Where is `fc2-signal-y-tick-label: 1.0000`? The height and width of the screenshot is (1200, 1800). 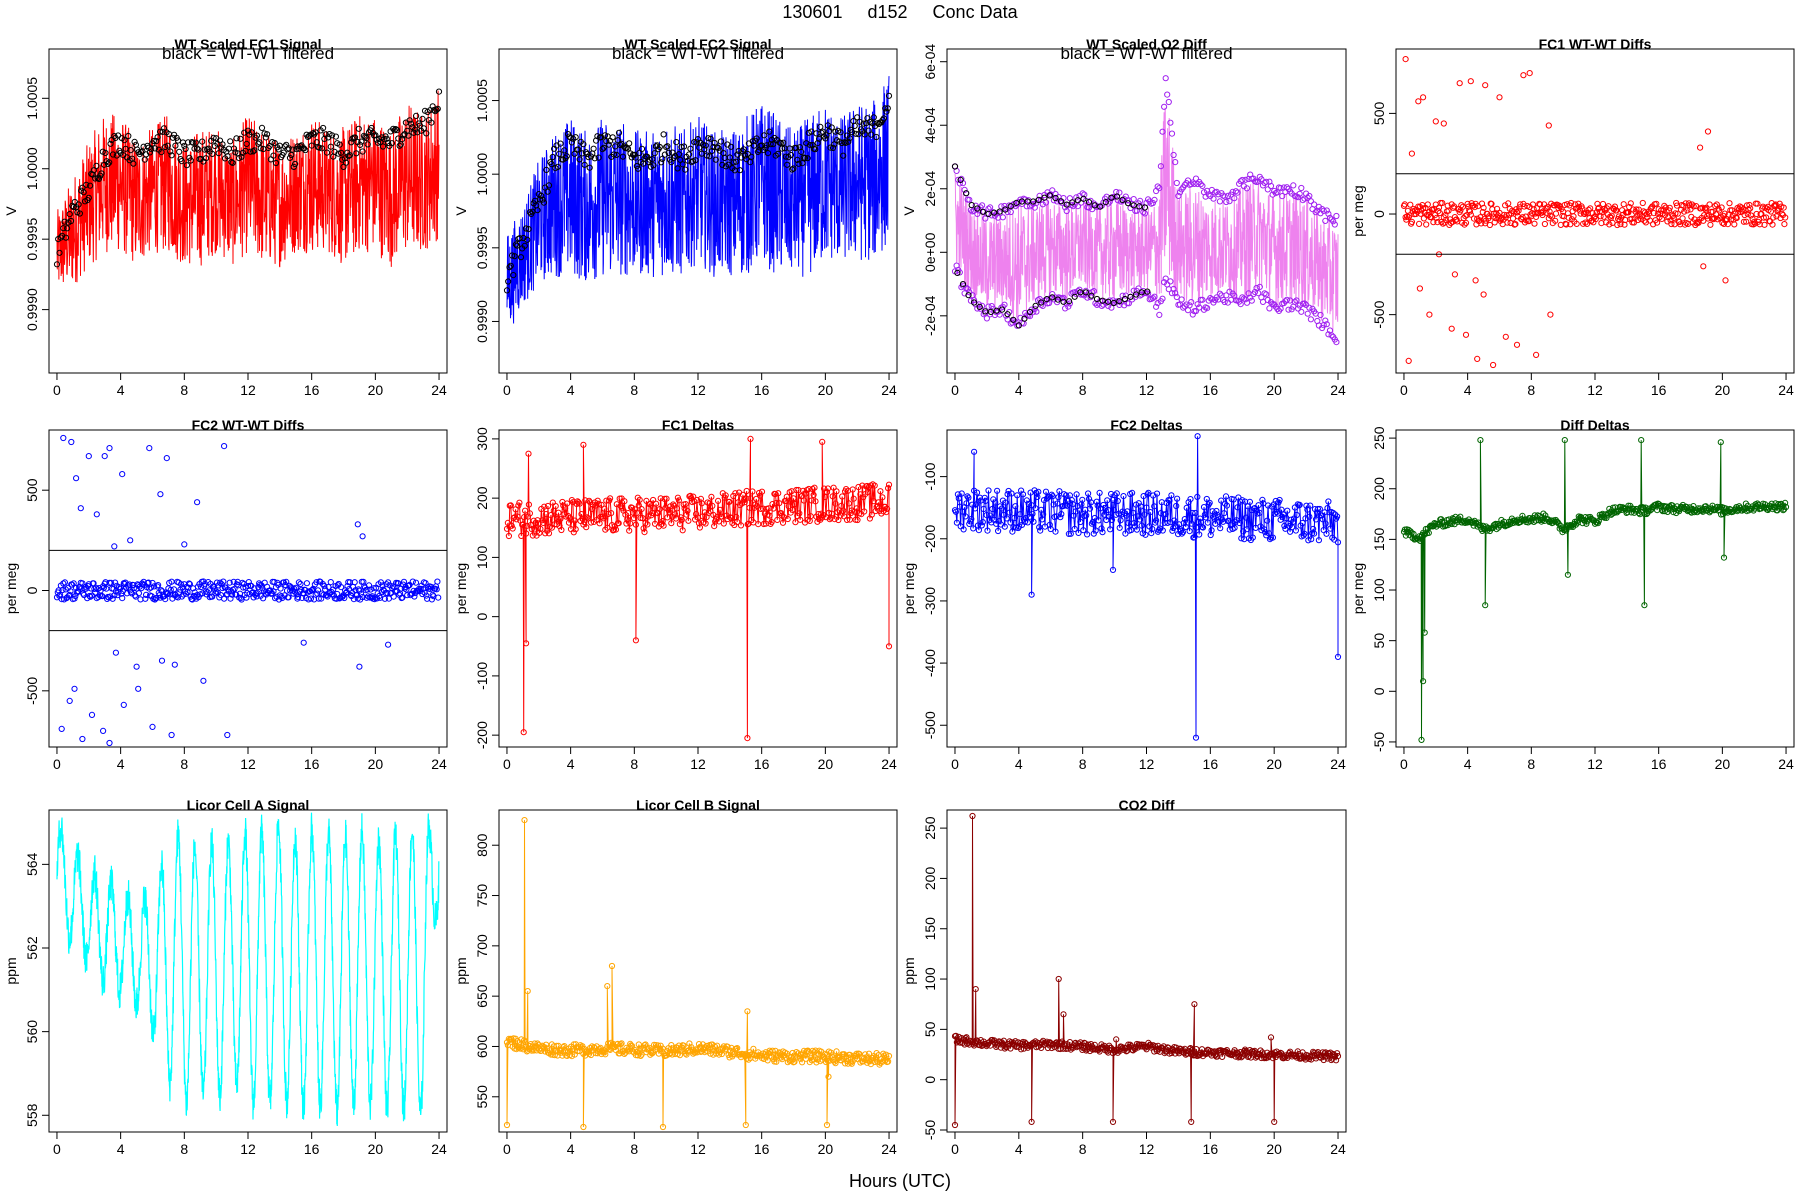
fc2-signal-y-tick-label: 1.0000 is located at coordinates (482, 174).